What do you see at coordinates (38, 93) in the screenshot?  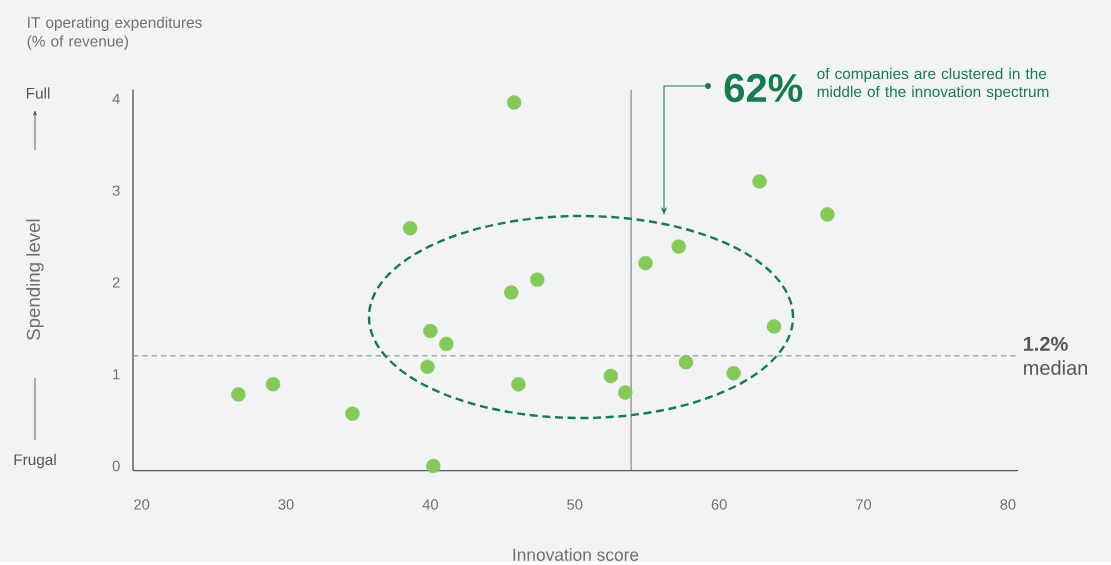 I see `text: Full` at bounding box center [38, 93].